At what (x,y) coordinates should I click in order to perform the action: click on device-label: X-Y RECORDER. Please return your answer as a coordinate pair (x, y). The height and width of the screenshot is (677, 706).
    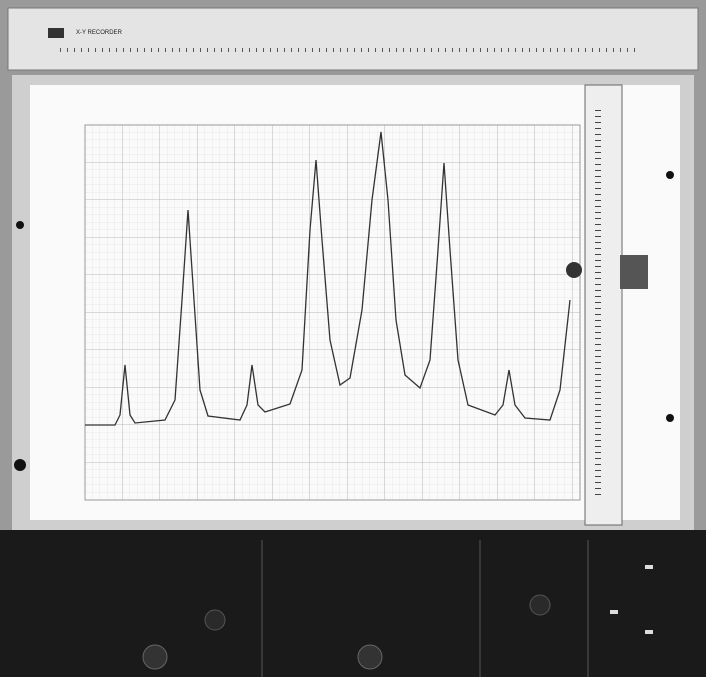
    Looking at the image, I should click on (99, 33).